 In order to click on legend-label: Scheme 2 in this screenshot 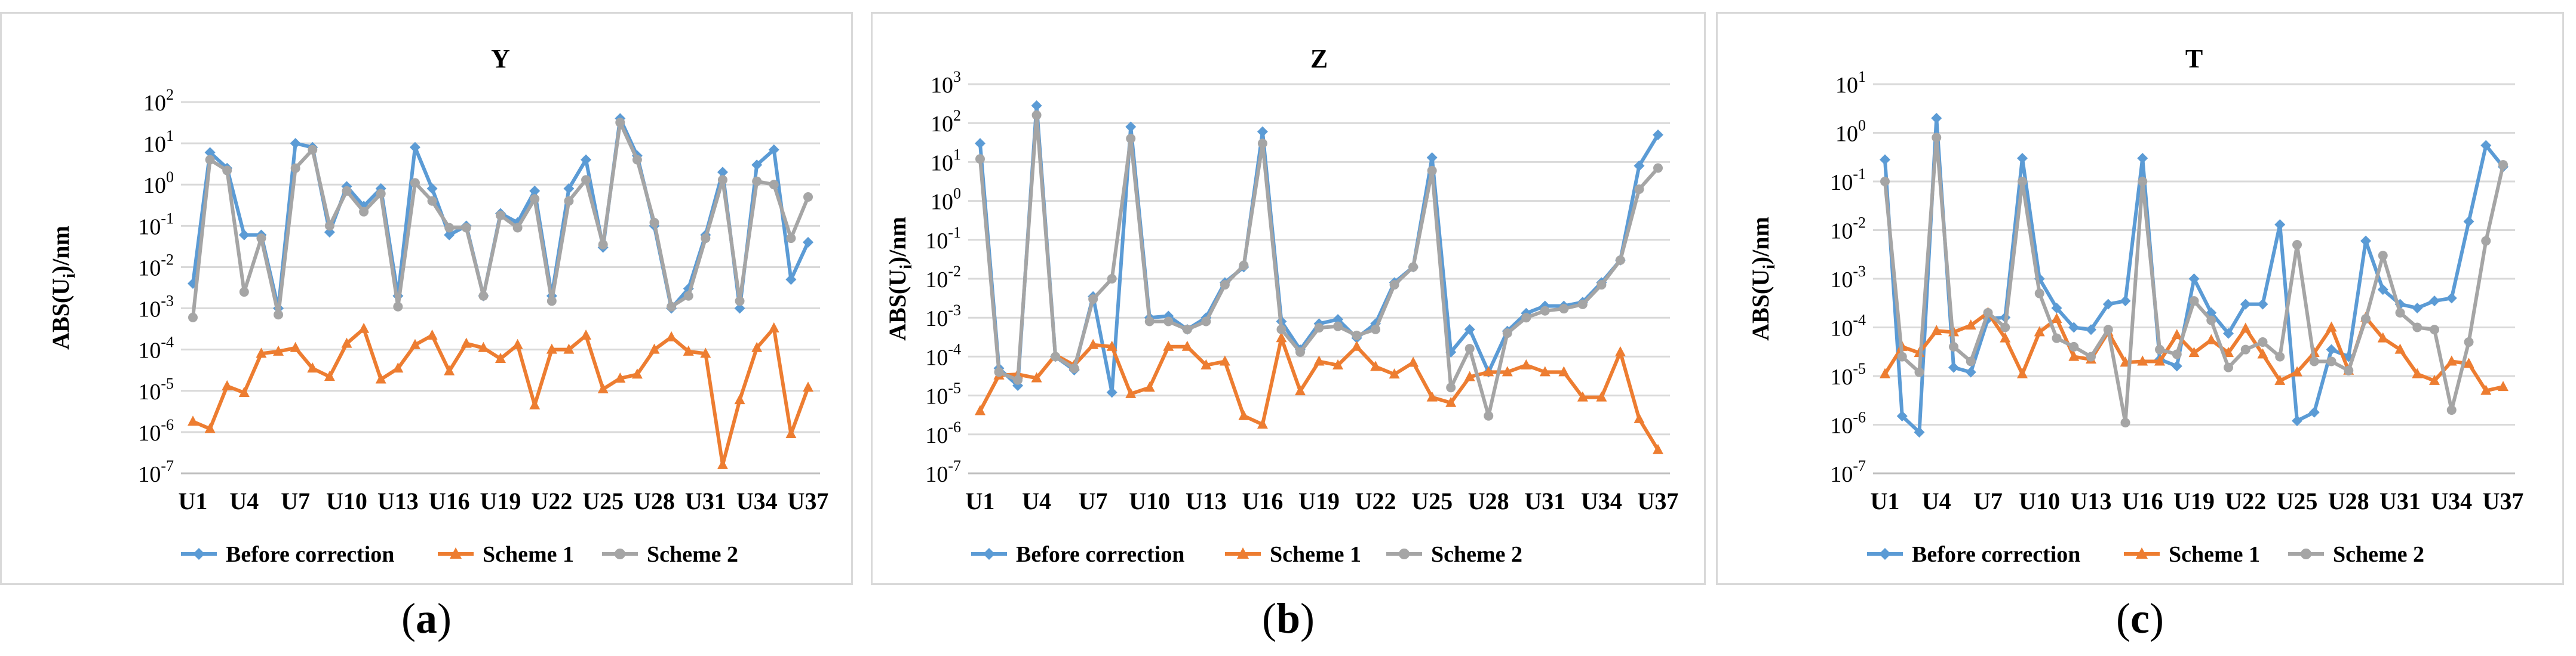, I will do `click(1476, 554)`.